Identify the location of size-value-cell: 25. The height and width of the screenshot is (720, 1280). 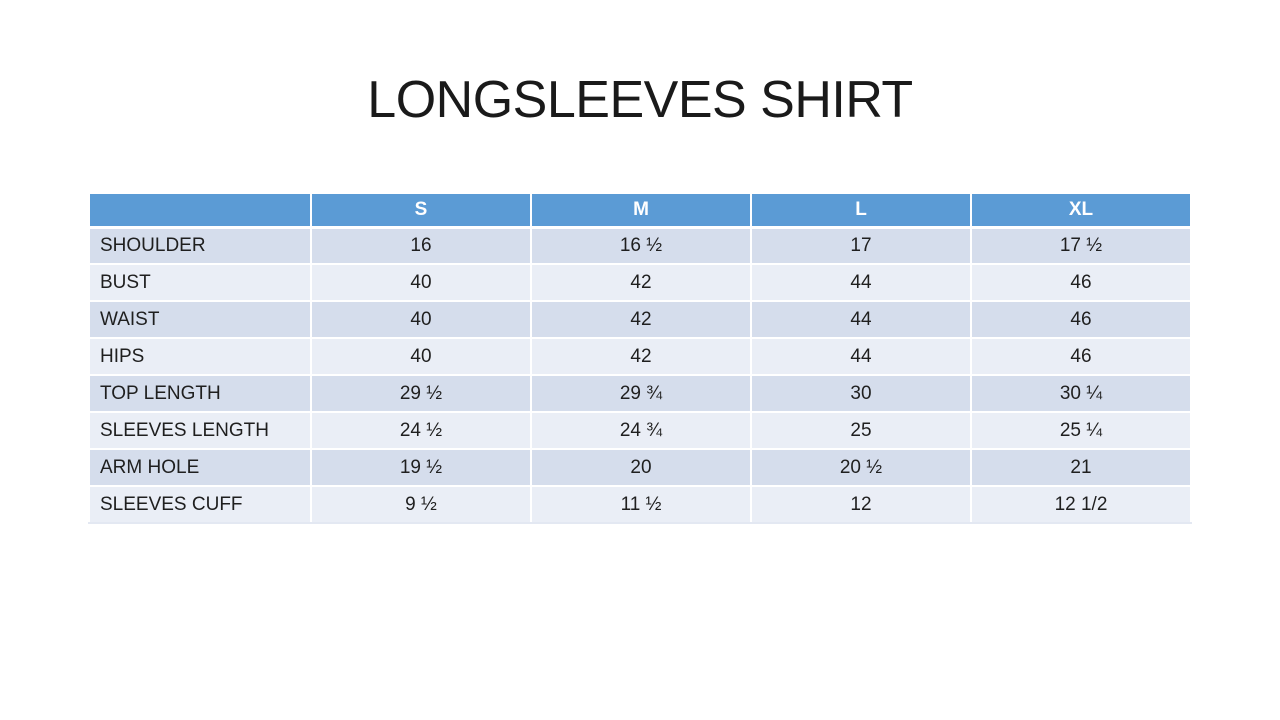
(861, 430).